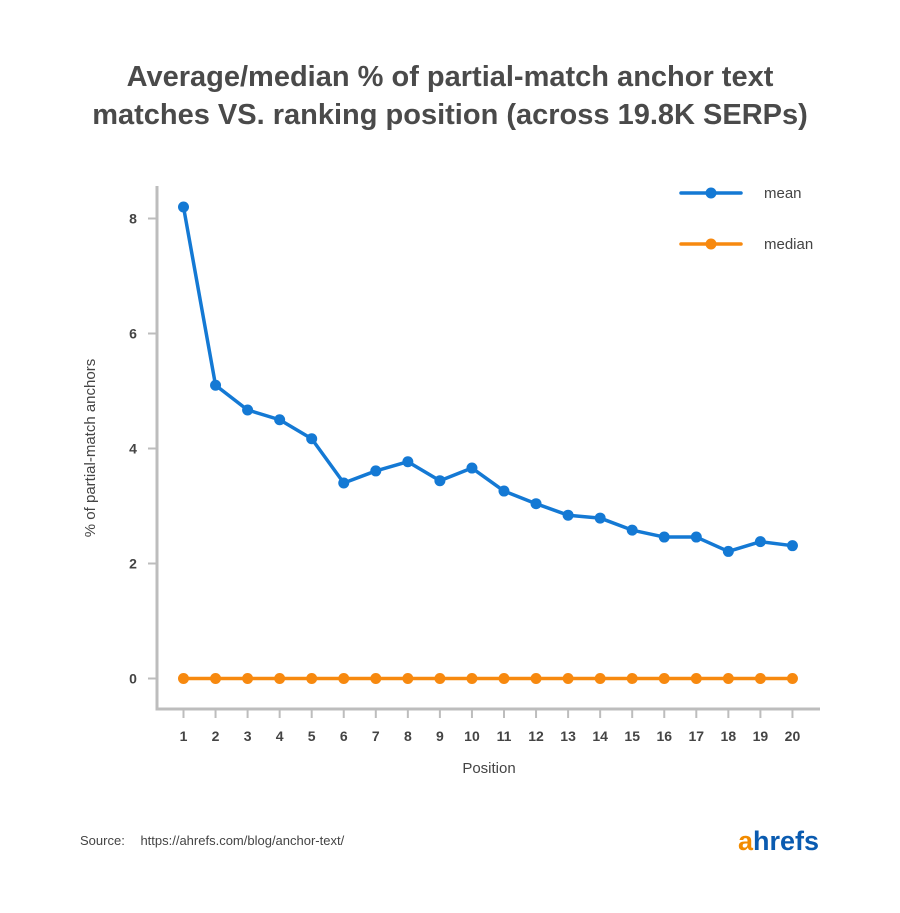  What do you see at coordinates (746, 219) in the screenshot?
I see `chart-legend: mean median` at bounding box center [746, 219].